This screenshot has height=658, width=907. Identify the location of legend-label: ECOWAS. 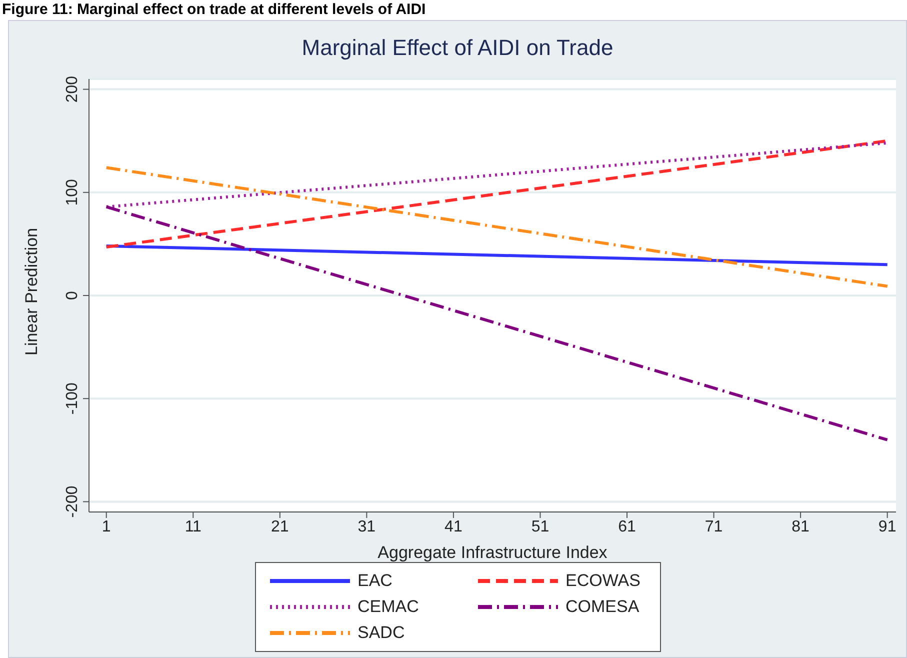
(604, 581).